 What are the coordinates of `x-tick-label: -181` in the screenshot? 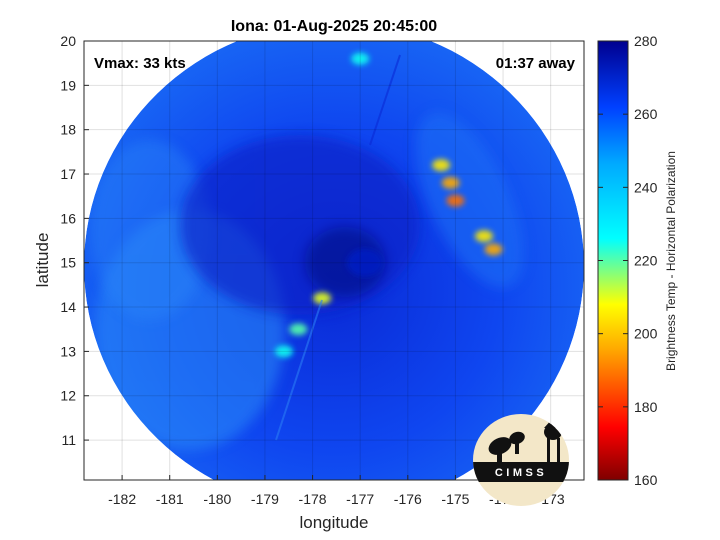 It's located at (170, 499).